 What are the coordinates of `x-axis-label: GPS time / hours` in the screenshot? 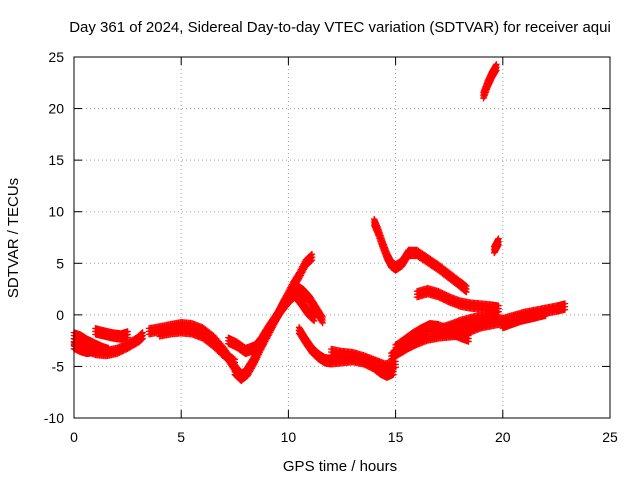 It's located at (340, 466).